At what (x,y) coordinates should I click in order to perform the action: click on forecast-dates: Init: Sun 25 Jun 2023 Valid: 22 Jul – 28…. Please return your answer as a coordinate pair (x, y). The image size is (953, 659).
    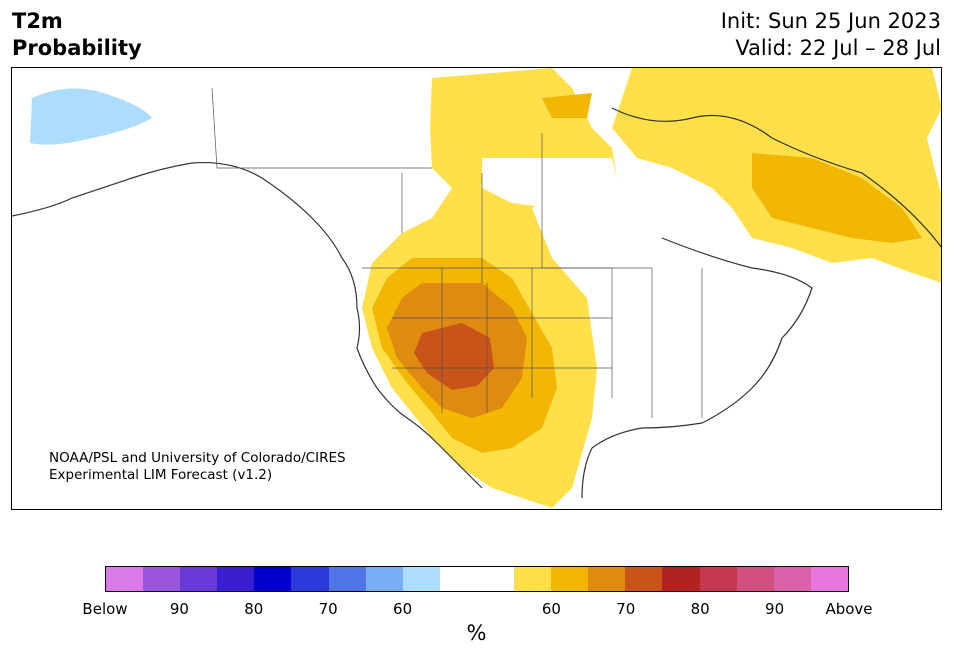
    Looking at the image, I should click on (831, 35).